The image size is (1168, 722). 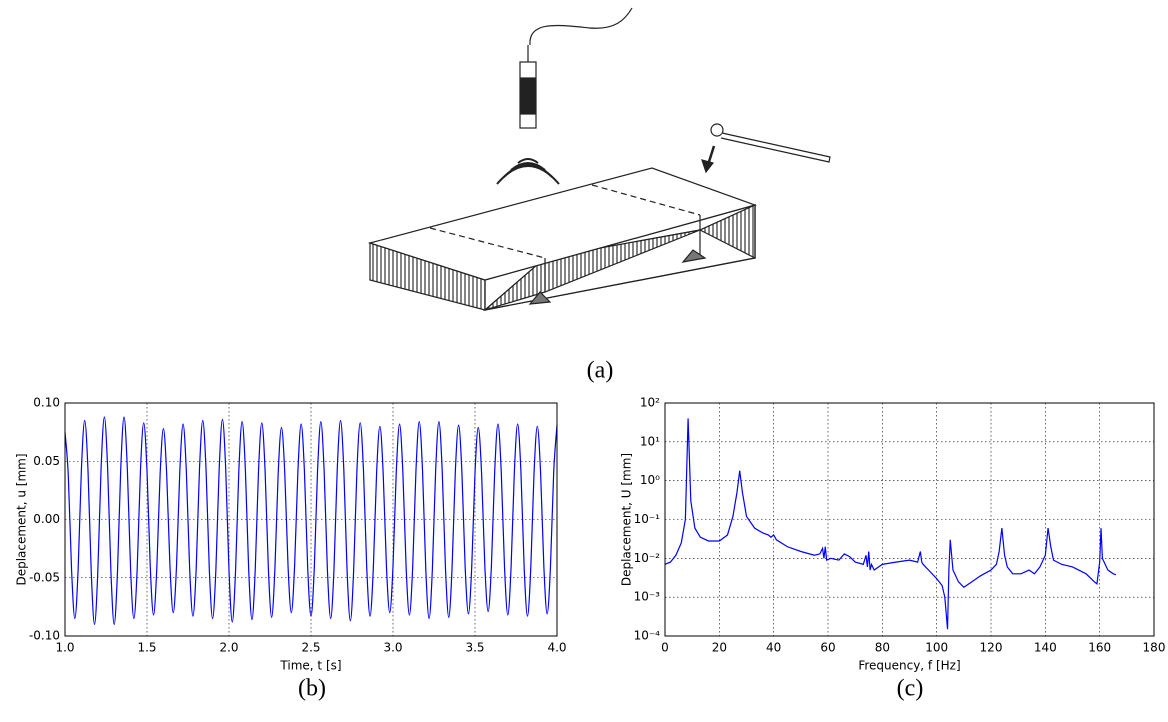 I want to click on y-tick-label: 10⁻¹, so click(x=647, y=519).